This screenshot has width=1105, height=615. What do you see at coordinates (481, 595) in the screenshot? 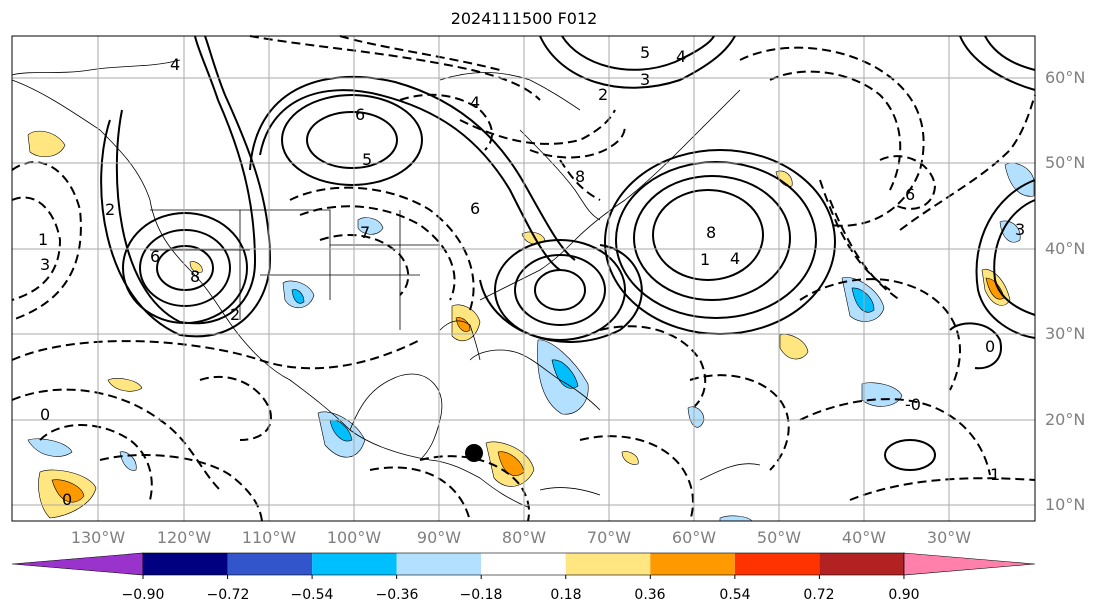
I see `colorbar-tick-label: −0.18` at bounding box center [481, 595].